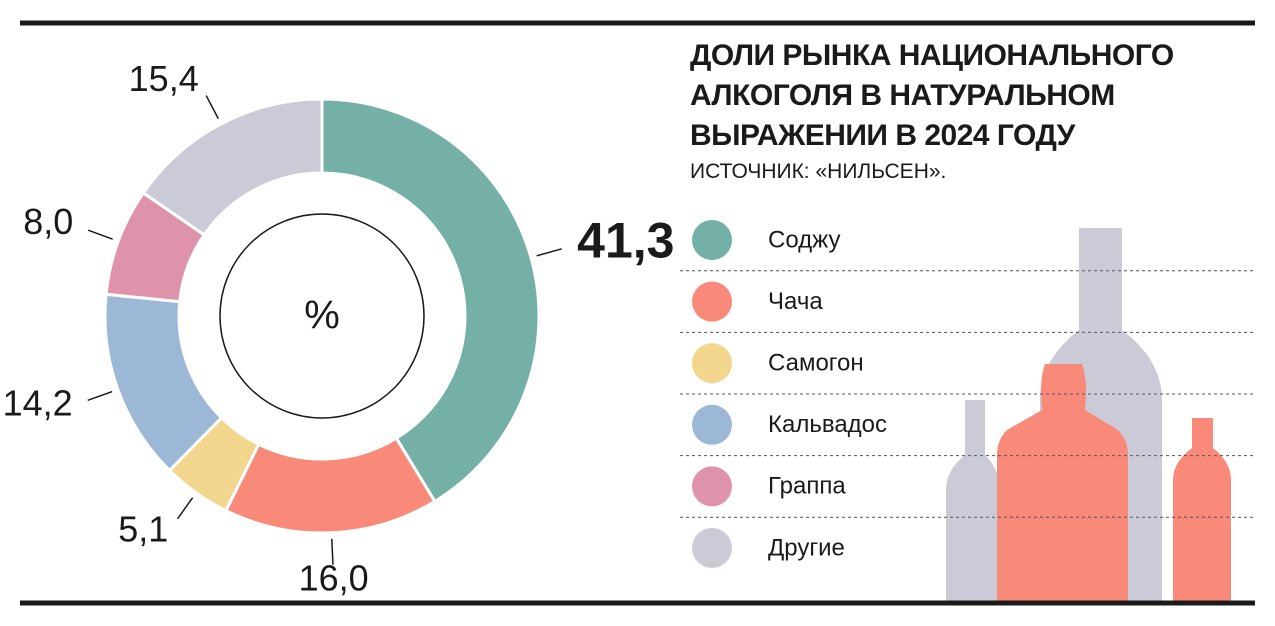 The height and width of the screenshot is (626, 1275). What do you see at coordinates (816, 363) in the screenshot?
I see `legend-label: Самогон` at bounding box center [816, 363].